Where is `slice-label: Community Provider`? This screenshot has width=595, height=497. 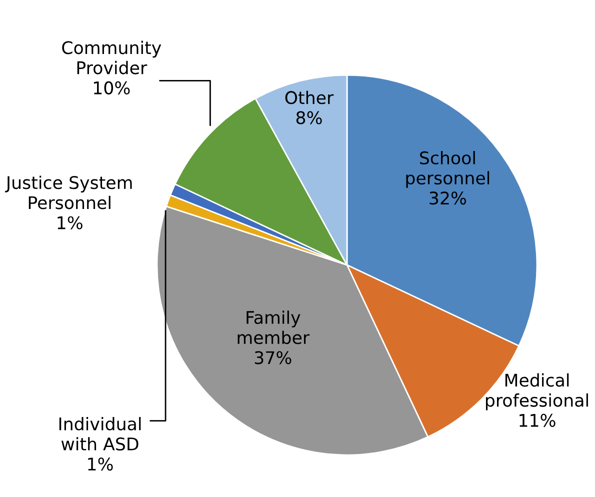 slice-label: Community Provider is located at coordinates (112, 57).